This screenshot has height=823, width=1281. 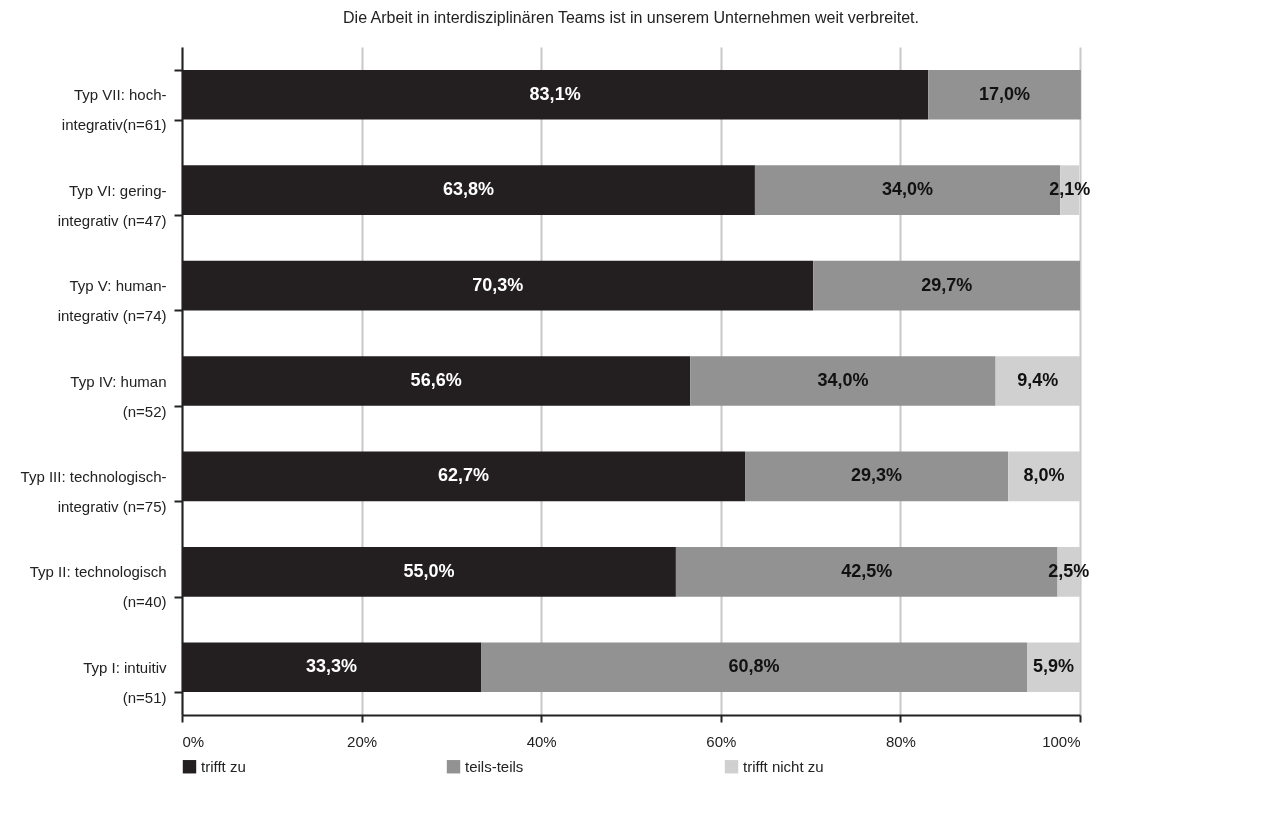 What do you see at coordinates (429, 570) in the screenshot?
I see `data-label: 55,0%` at bounding box center [429, 570].